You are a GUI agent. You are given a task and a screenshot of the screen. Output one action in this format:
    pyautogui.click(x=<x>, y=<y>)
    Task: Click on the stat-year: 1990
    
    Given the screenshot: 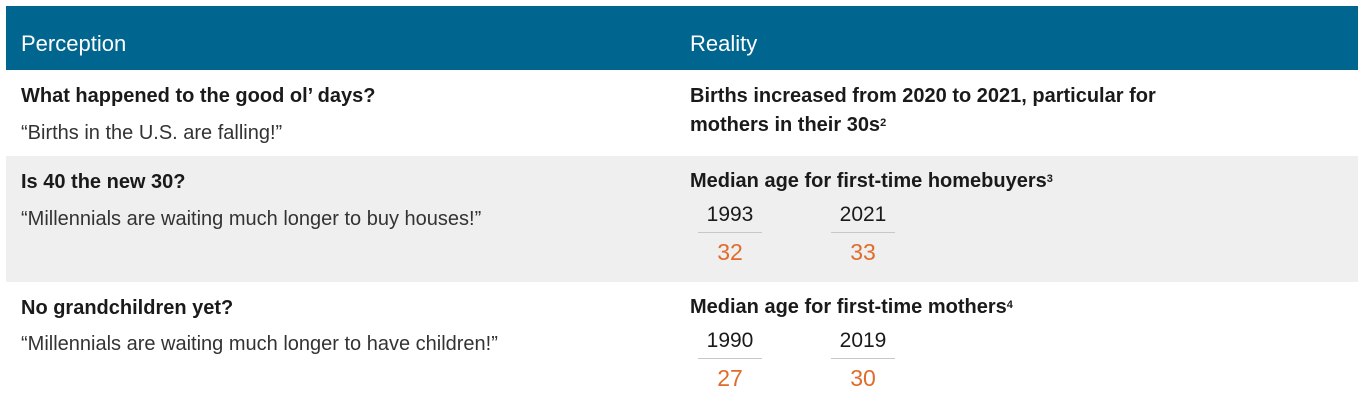 What is the action you would take?
    pyautogui.click(x=730, y=342)
    